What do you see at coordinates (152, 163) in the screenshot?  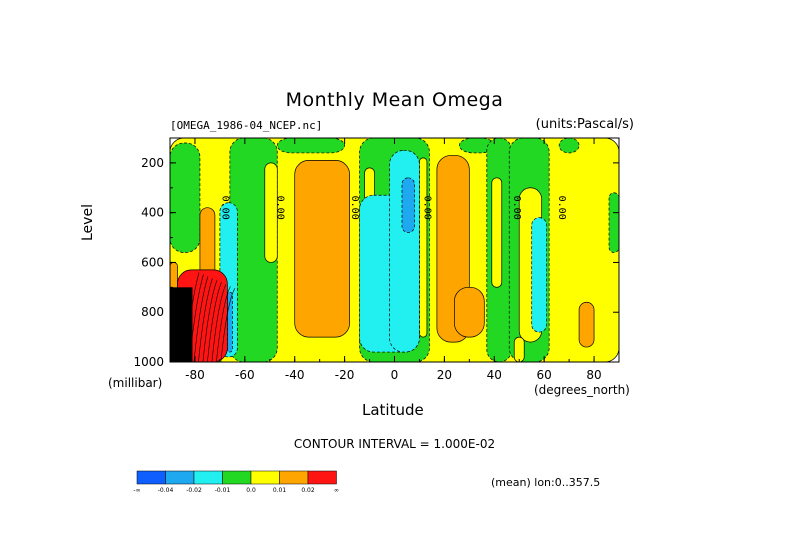 I see `y-tick-label: 200` at bounding box center [152, 163].